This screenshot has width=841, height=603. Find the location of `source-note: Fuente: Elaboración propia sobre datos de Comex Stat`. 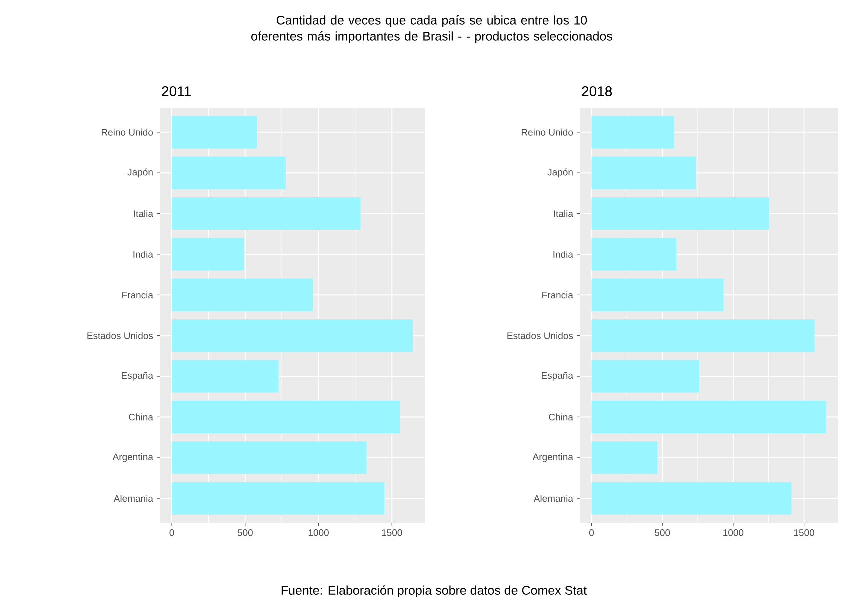

source-note: Fuente: Elaboración propia sobre datos de Comex Stat is located at coordinates (434, 592).